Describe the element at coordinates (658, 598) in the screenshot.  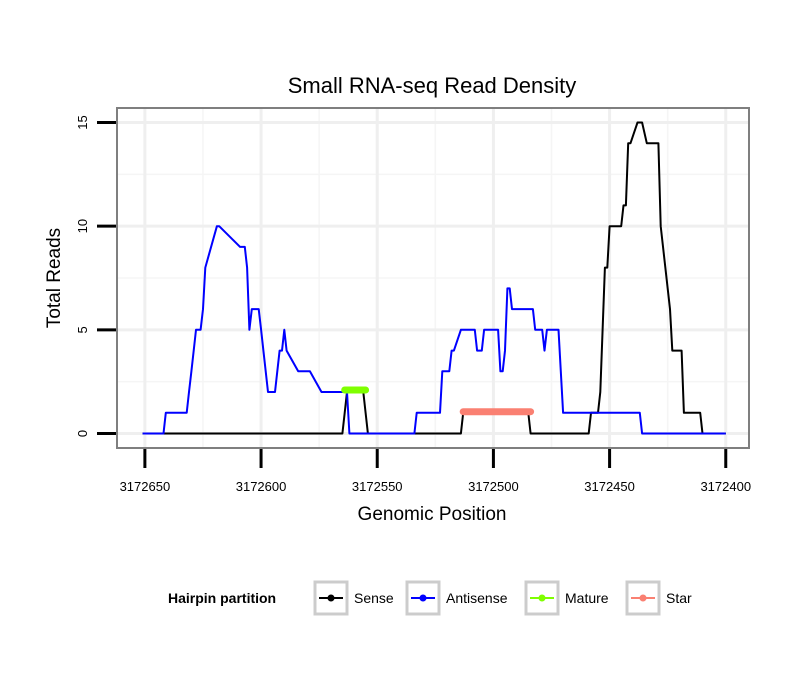
I see `legend-item-star: Star` at that location.